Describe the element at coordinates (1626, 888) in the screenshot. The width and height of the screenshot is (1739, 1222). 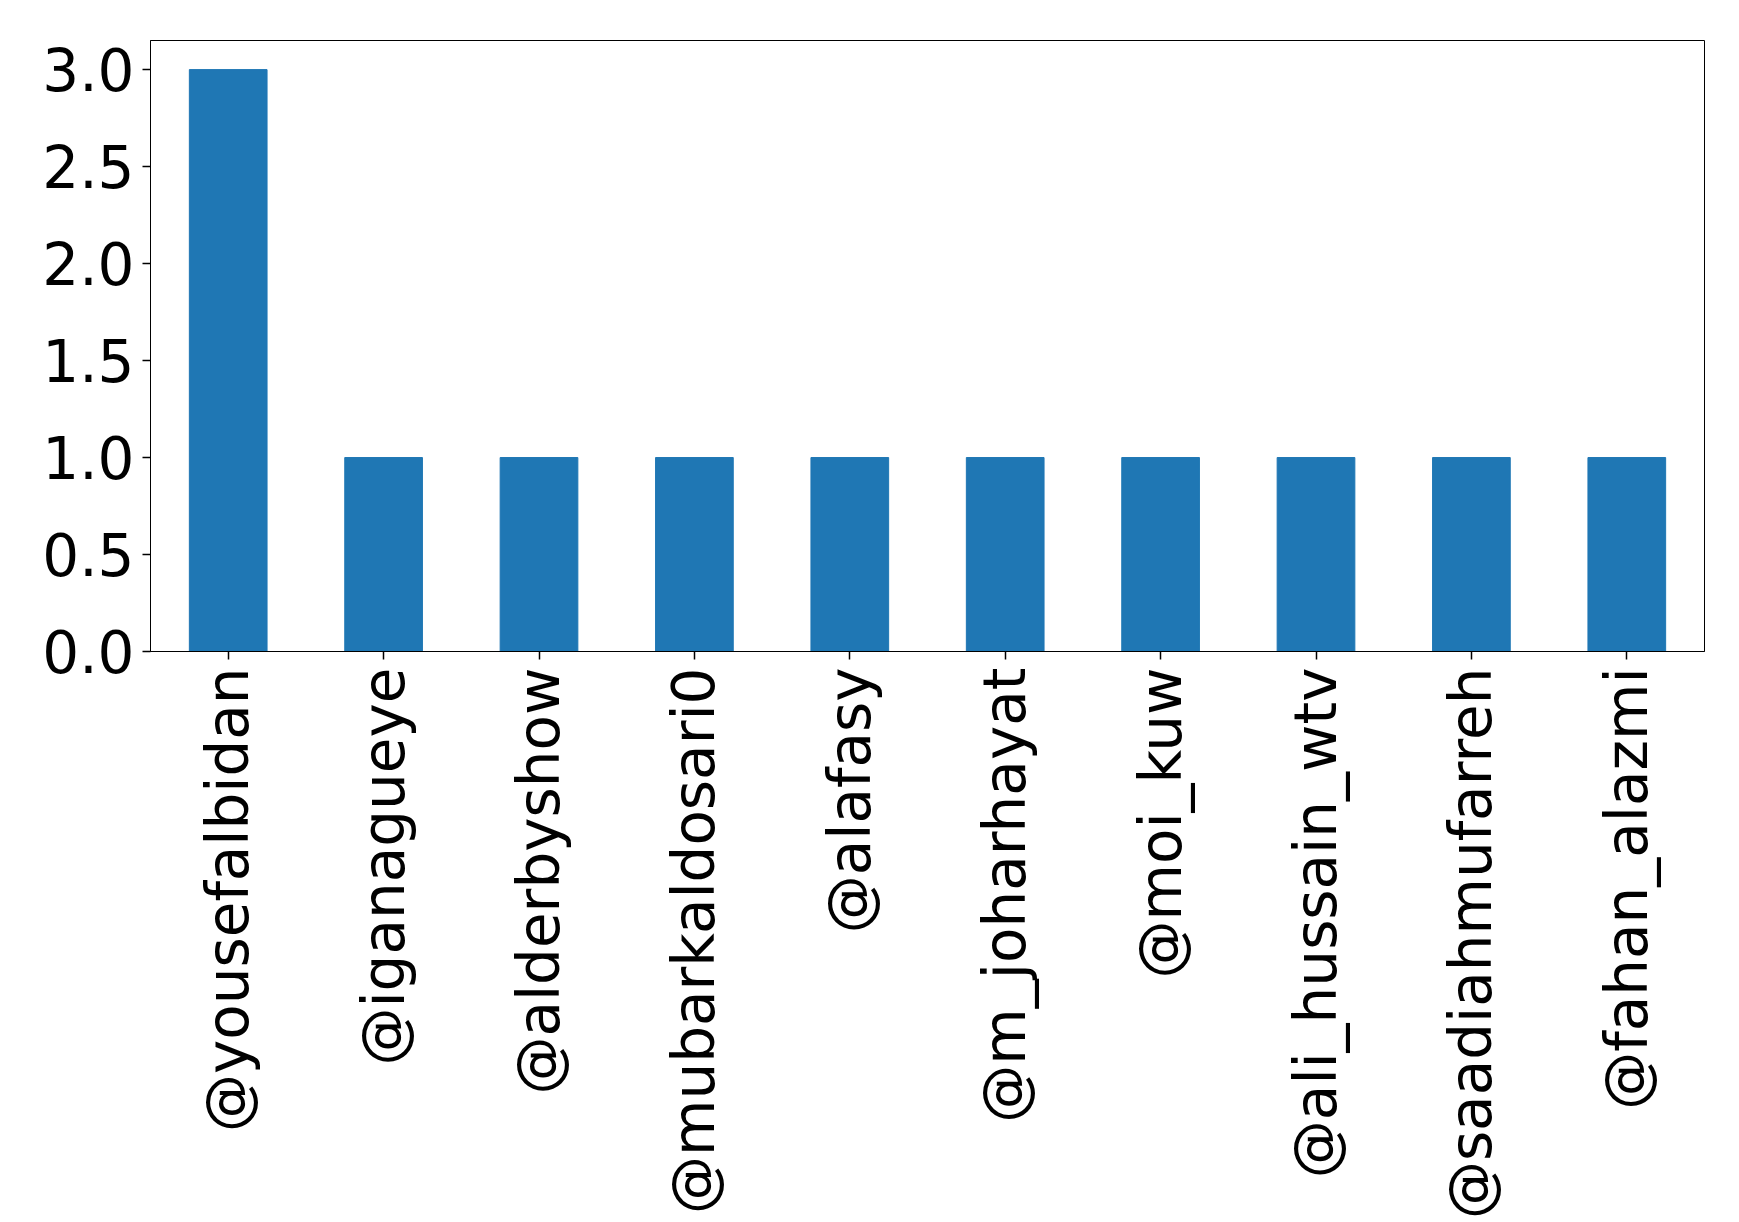
I see `x-tick-label: @fahan_alazmi` at that location.